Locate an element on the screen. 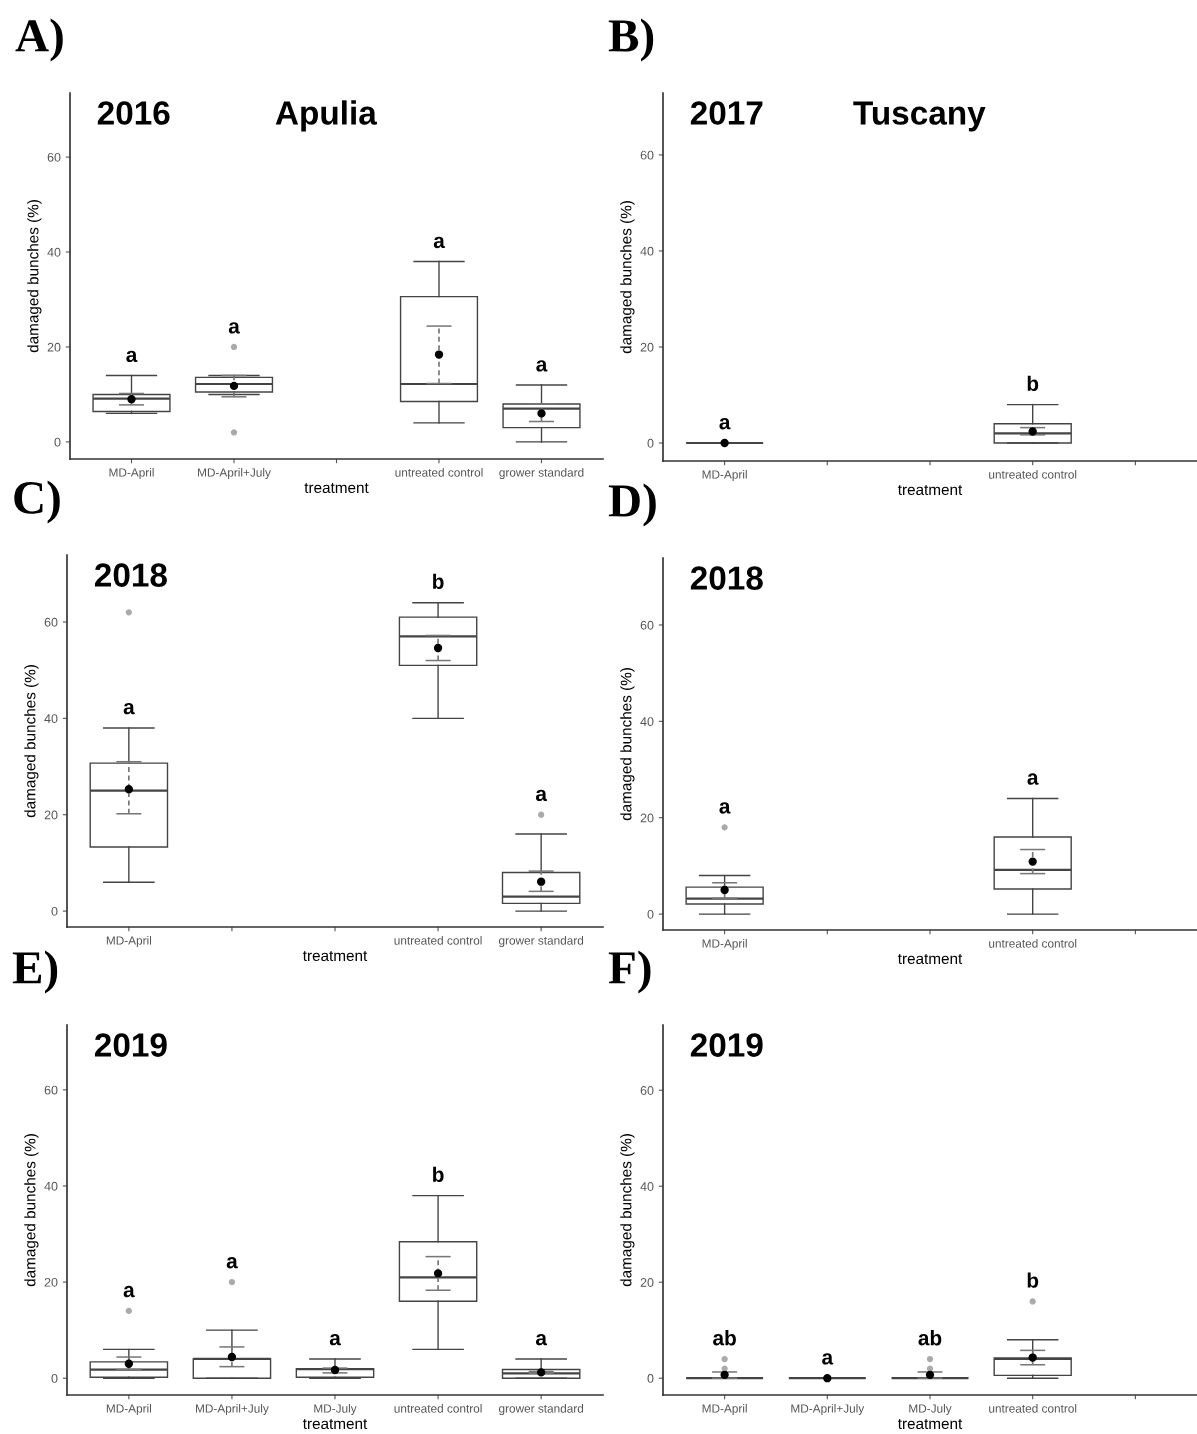  chart-title: D) is located at coordinates (632, 505).